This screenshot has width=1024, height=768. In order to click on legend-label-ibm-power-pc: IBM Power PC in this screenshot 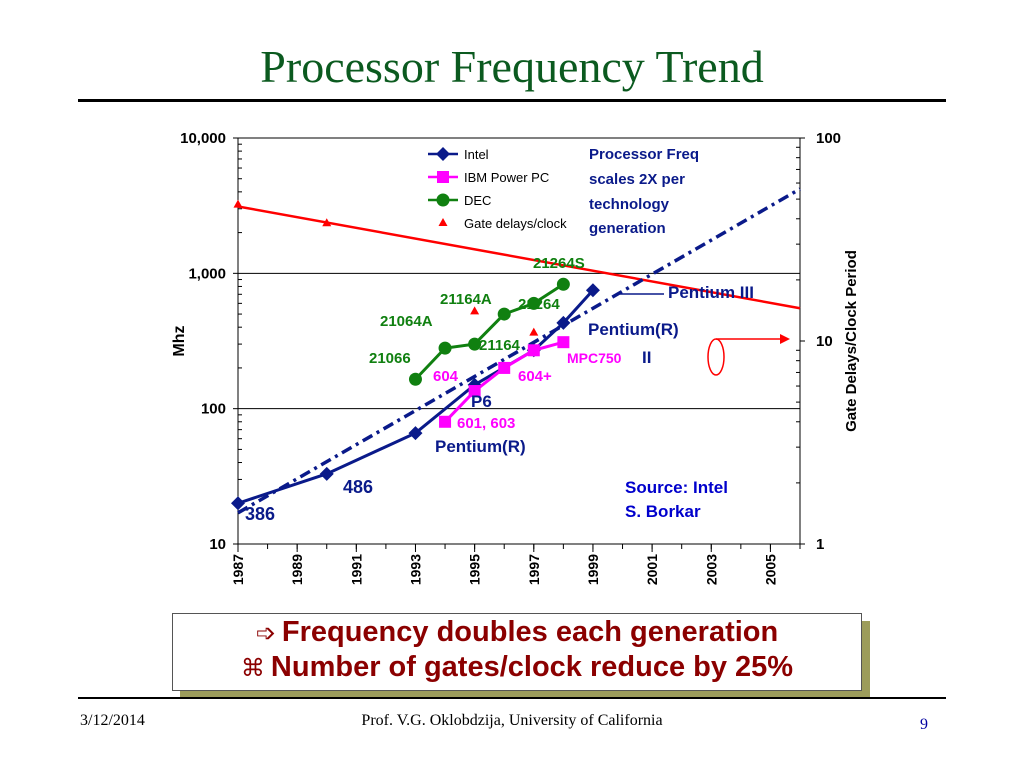, I will do `click(506, 177)`.